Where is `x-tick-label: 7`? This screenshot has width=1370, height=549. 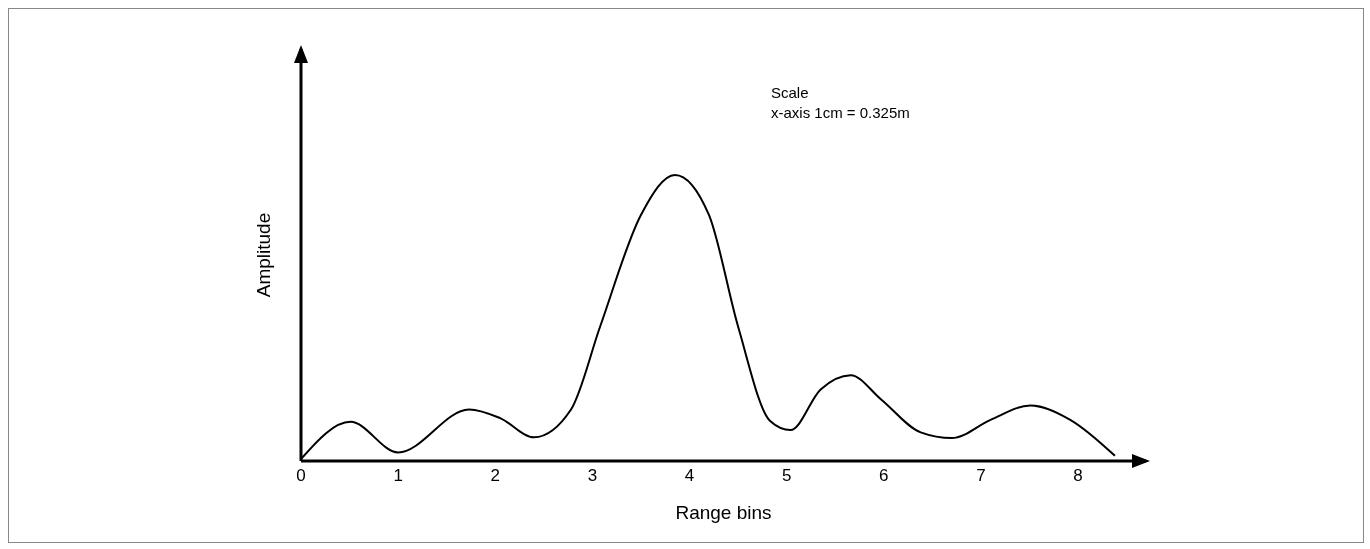
x-tick-label: 7 is located at coordinates (981, 476).